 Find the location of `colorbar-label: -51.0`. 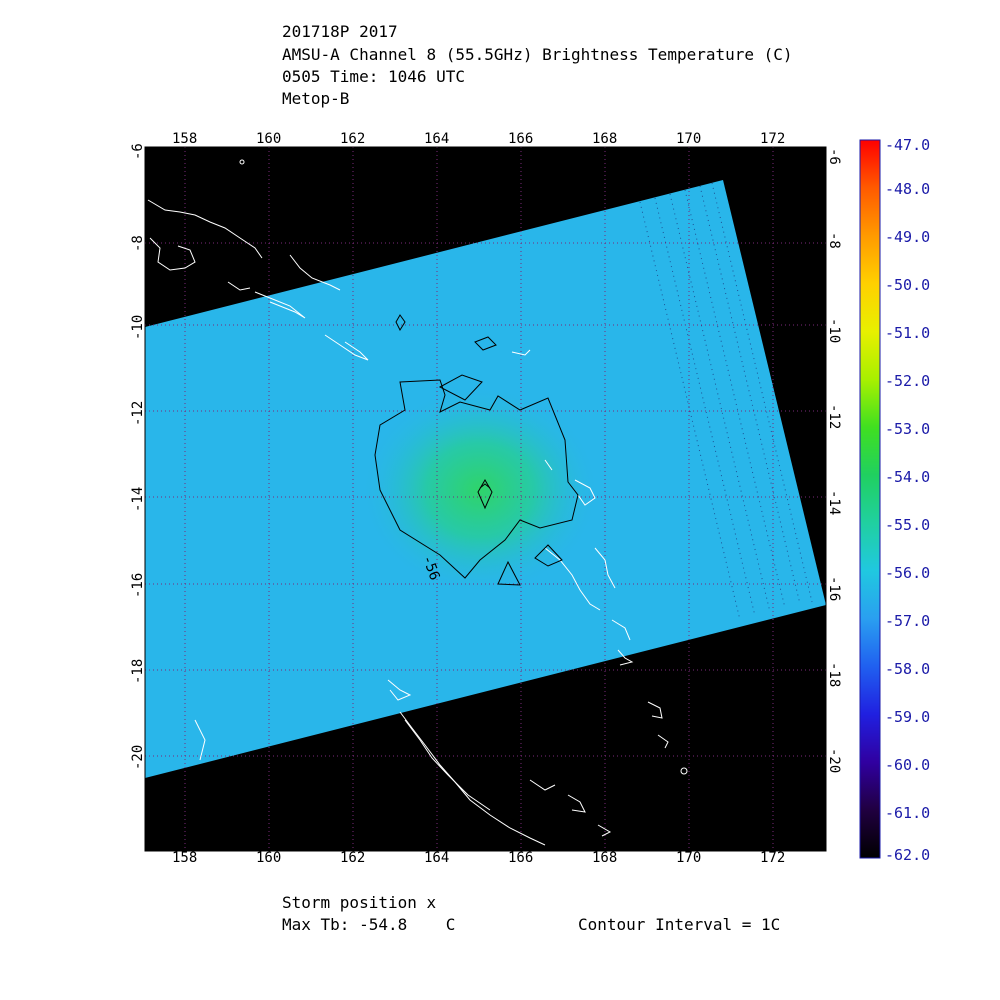

colorbar-label: -51.0 is located at coordinates (908, 333).